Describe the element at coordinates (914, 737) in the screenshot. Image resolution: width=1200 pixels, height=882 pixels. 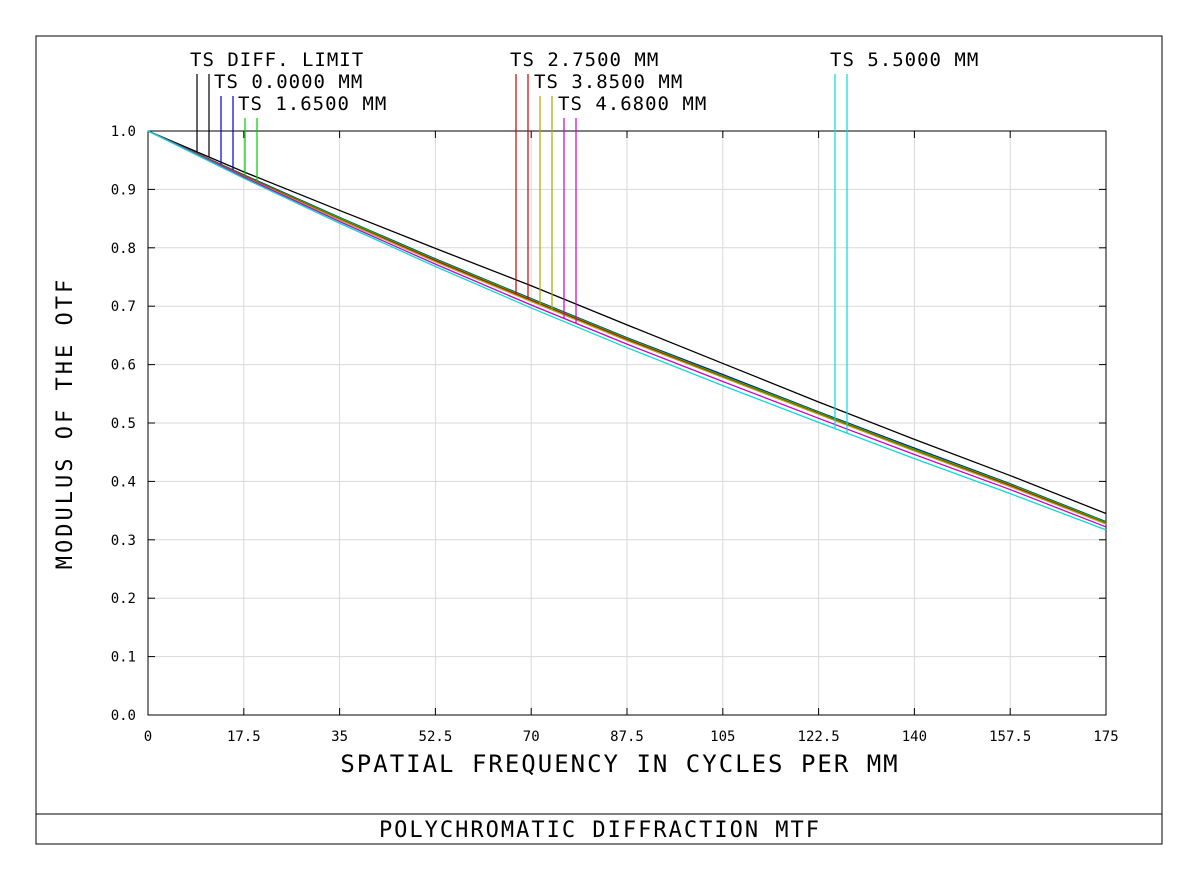
I see `x-tick-label: 140` at that location.